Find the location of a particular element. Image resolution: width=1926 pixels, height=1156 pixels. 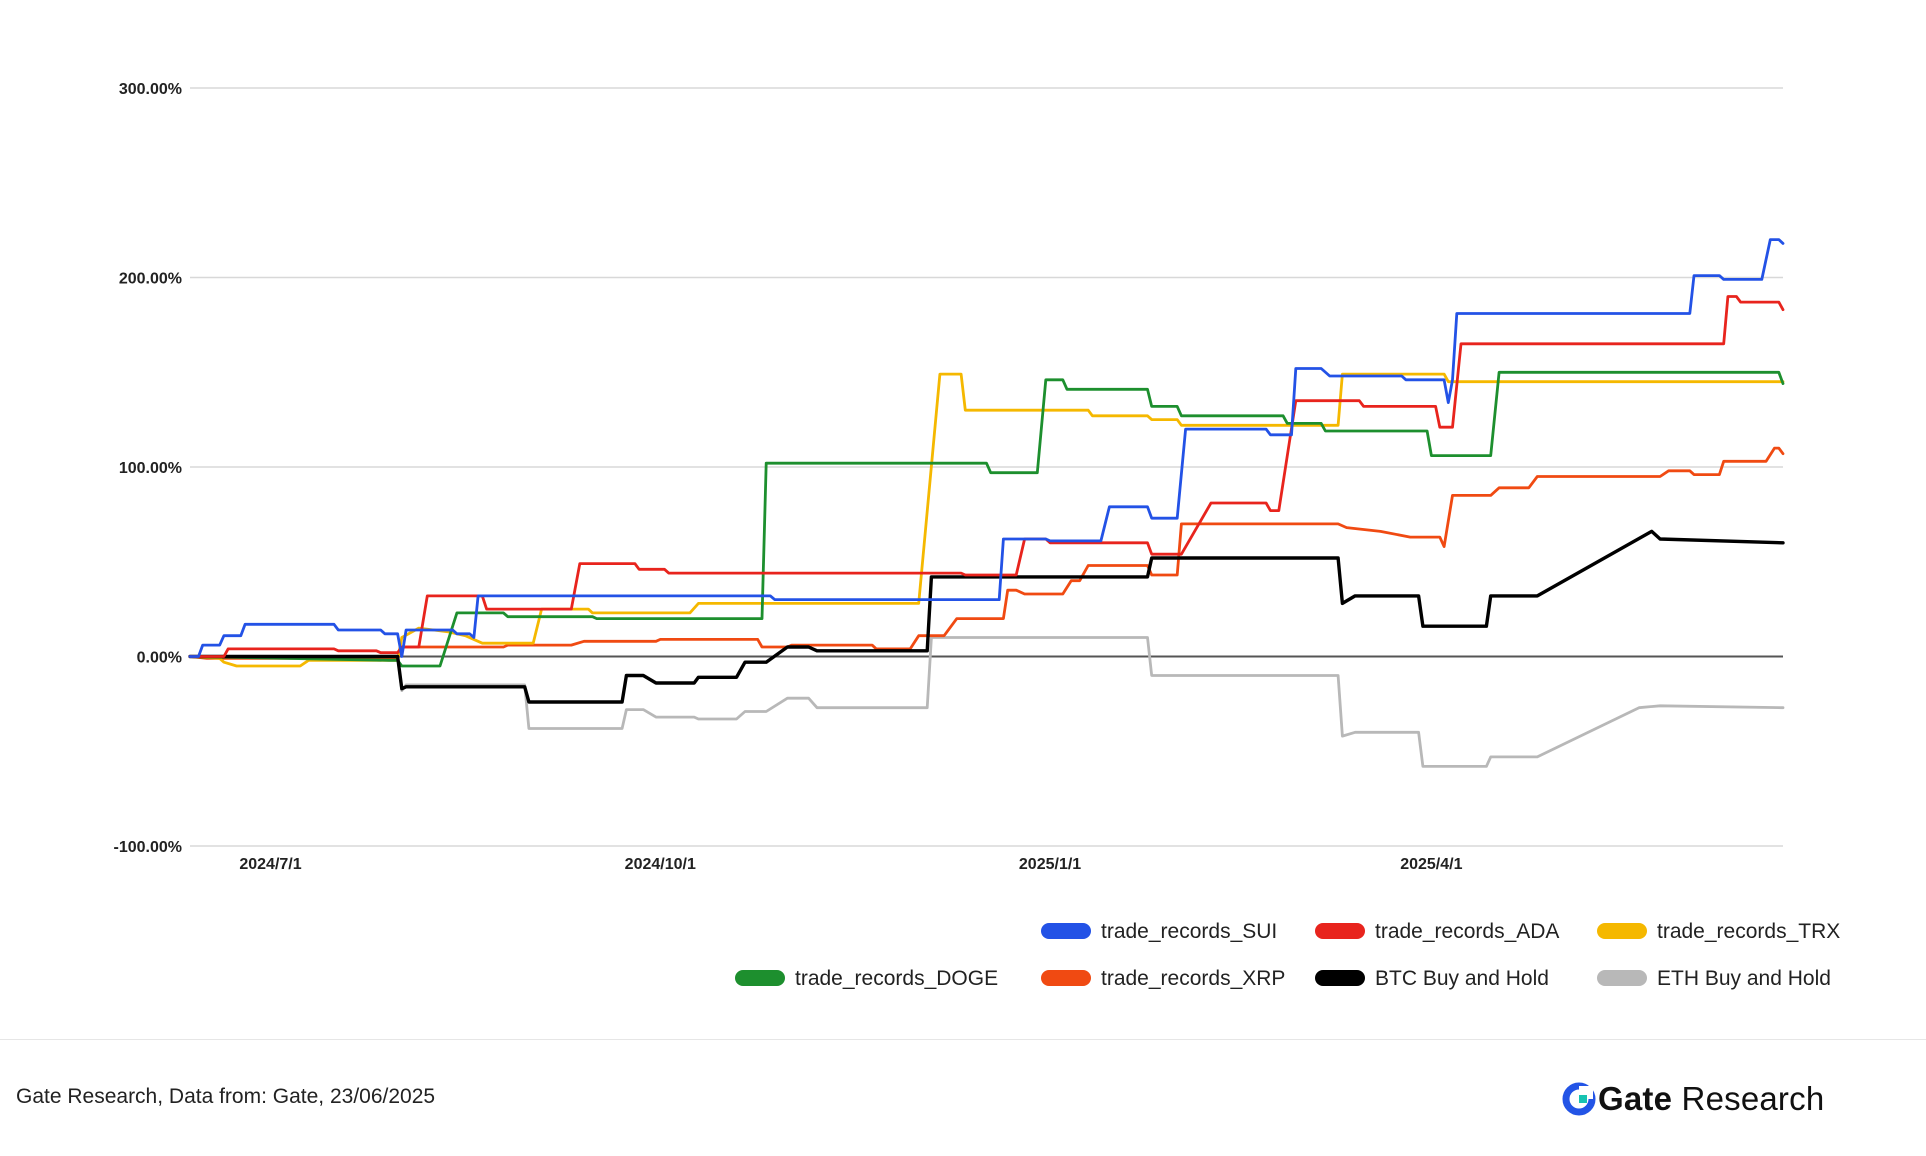

legend-item: trade_records_ADA is located at coordinates (1437, 931).